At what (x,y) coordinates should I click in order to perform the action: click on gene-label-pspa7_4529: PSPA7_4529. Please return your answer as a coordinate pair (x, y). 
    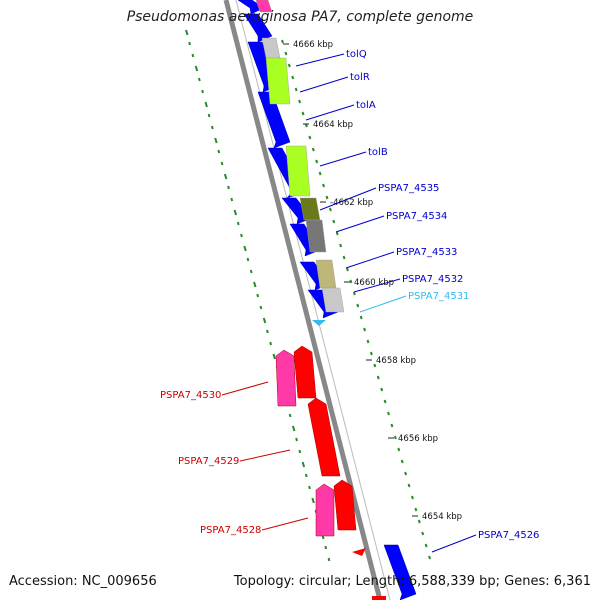
    Looking at the image, I should click on (208, 461).